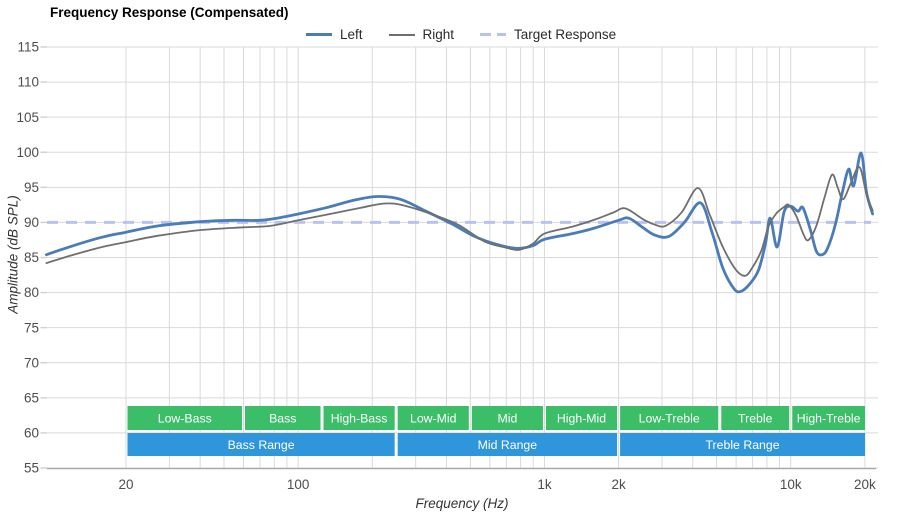  Describe the element at coordinates (565, 34) in the screenshot. I see `legend-label: Target Response` at that location.